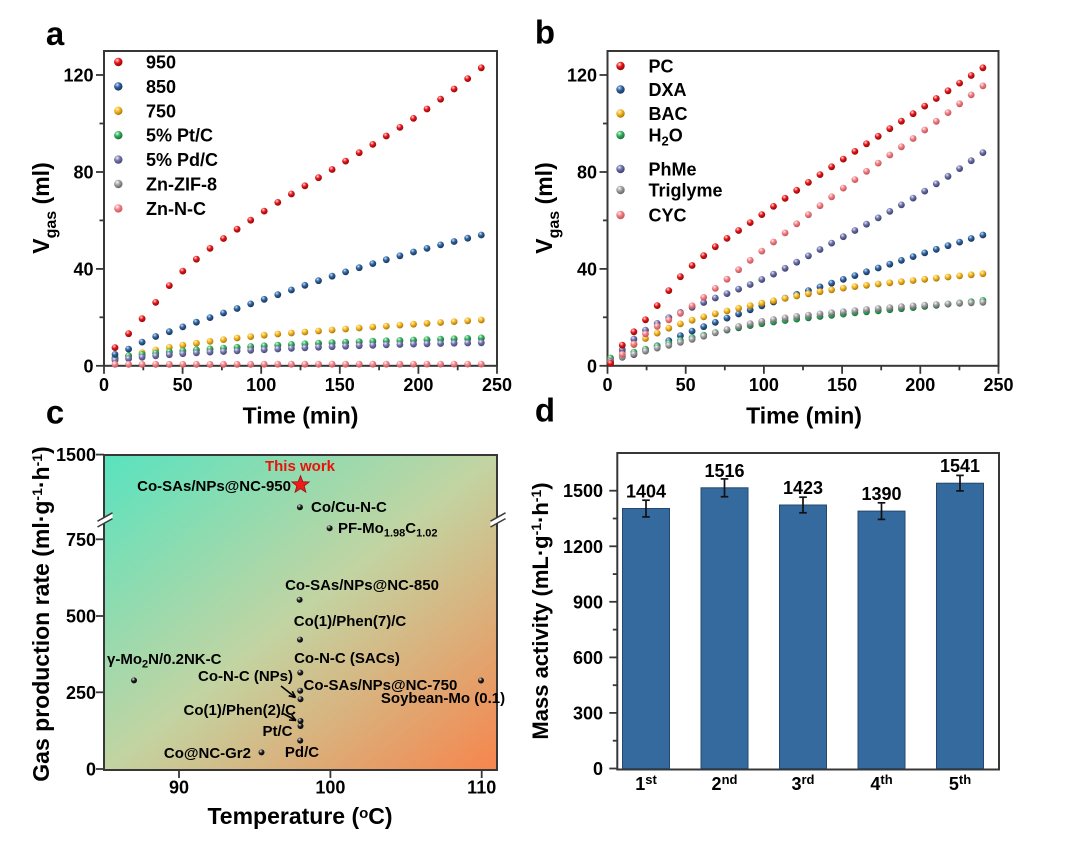 This screenshot has height=856, width=1080. I want to click on svg-text: 1516, so click(724, 471).